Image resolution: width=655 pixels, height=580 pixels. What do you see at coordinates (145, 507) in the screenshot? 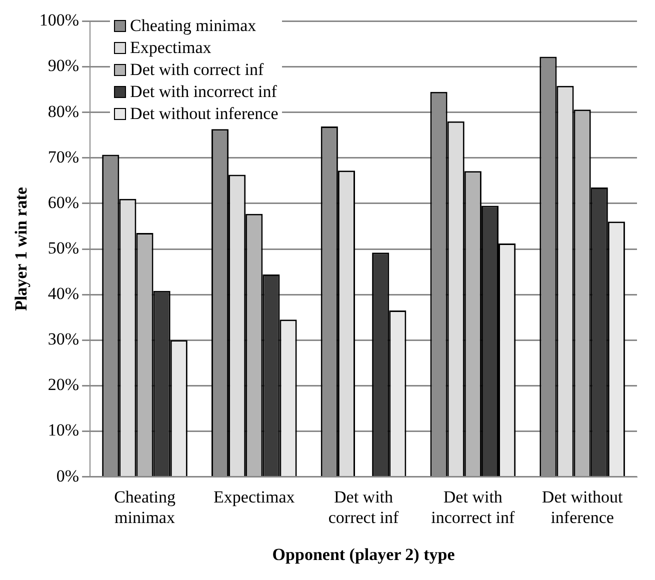
I see `x-tick-label: Cheating minimax` at bounding box center [145, 507].